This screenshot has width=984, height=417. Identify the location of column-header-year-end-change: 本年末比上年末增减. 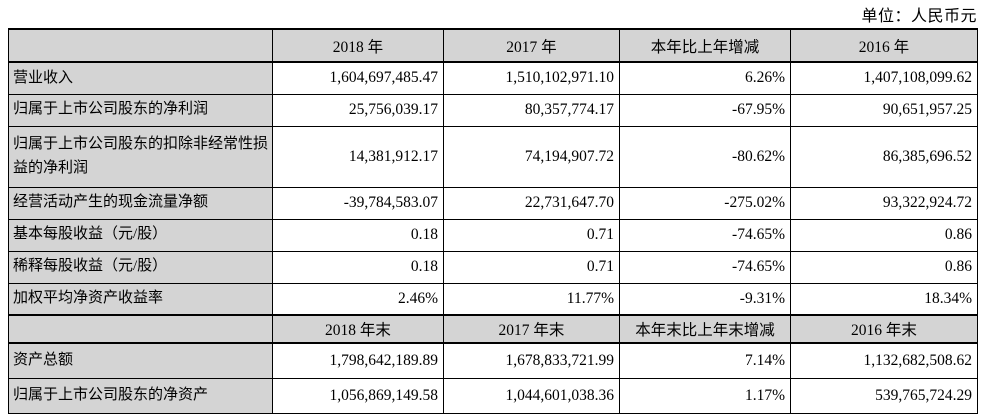
(705, 329).